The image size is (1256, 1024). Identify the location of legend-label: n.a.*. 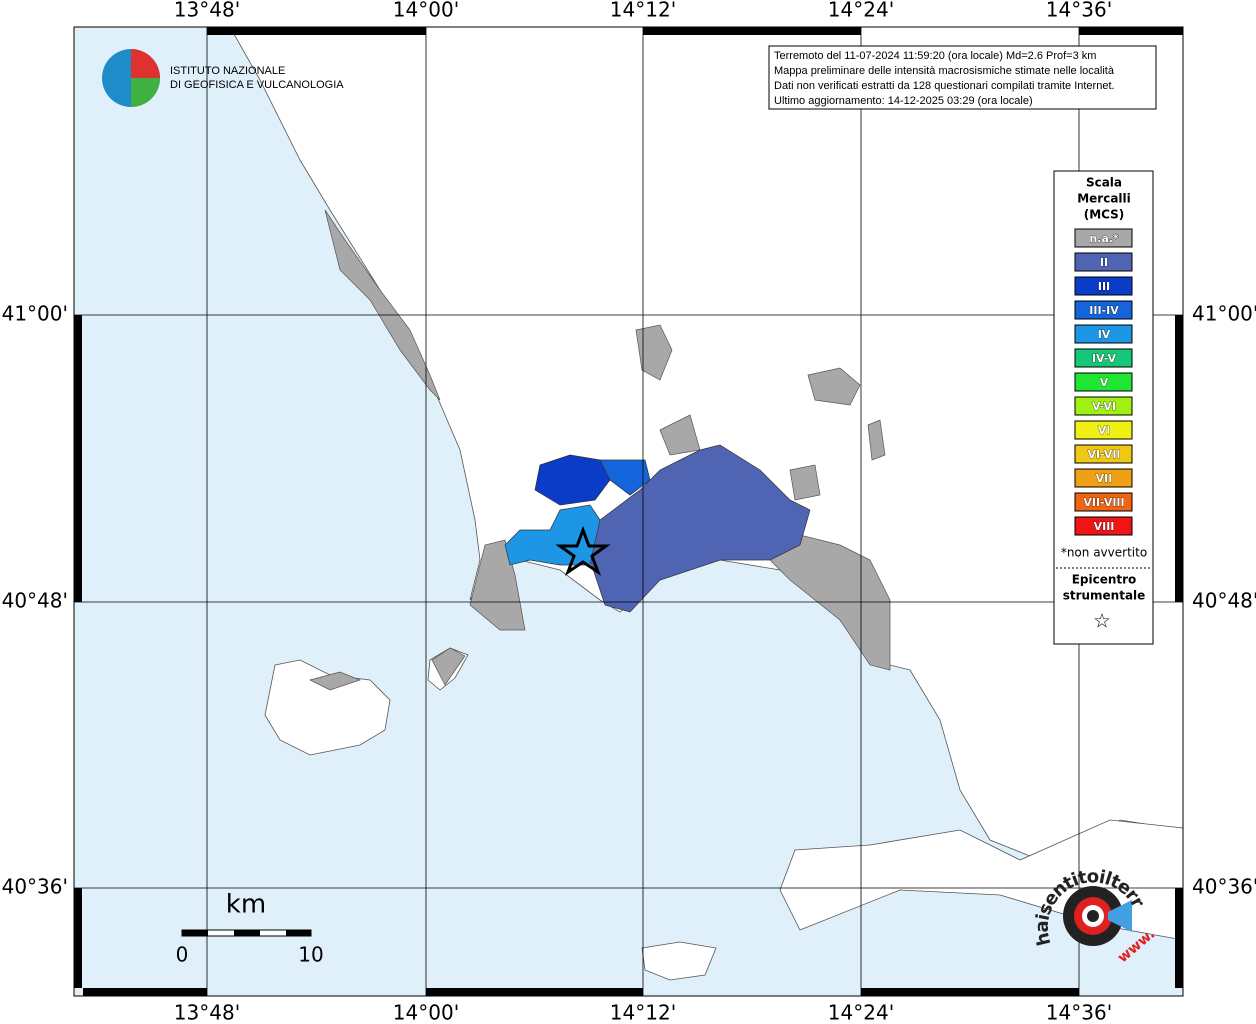
(1104, 238).